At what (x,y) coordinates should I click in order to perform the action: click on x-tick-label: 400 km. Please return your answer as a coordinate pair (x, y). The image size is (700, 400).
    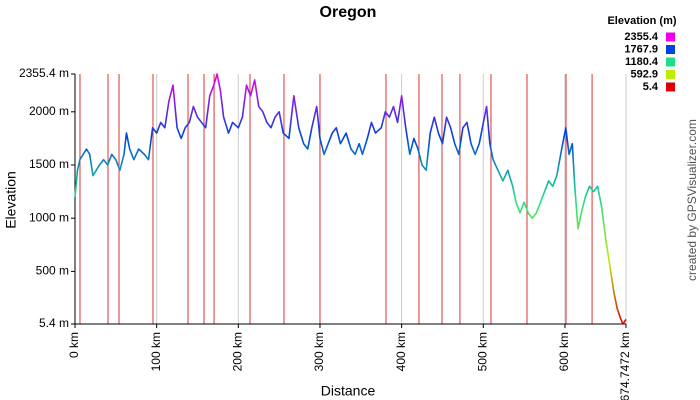
    Looking at the image, I should click on (401, 351).